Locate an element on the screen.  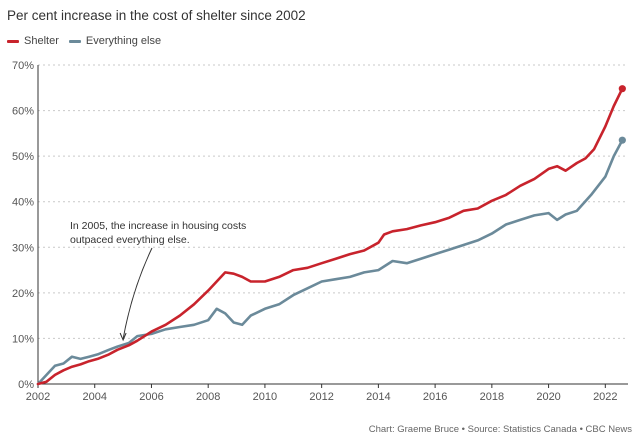
legend-item-shelter: Shelter is located at coordinates (33, 41).